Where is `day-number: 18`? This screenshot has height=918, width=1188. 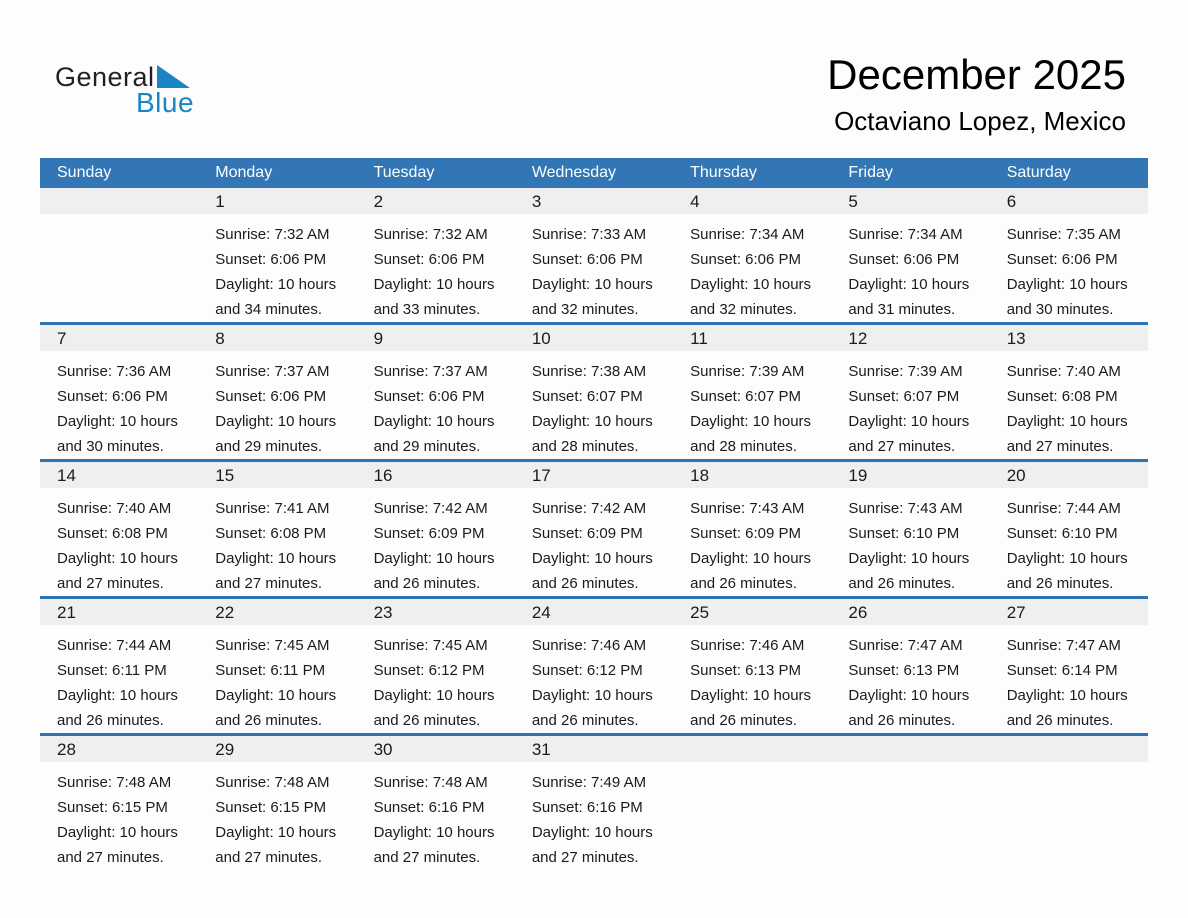
day-number: 18 is located at coordinates (752, 475).